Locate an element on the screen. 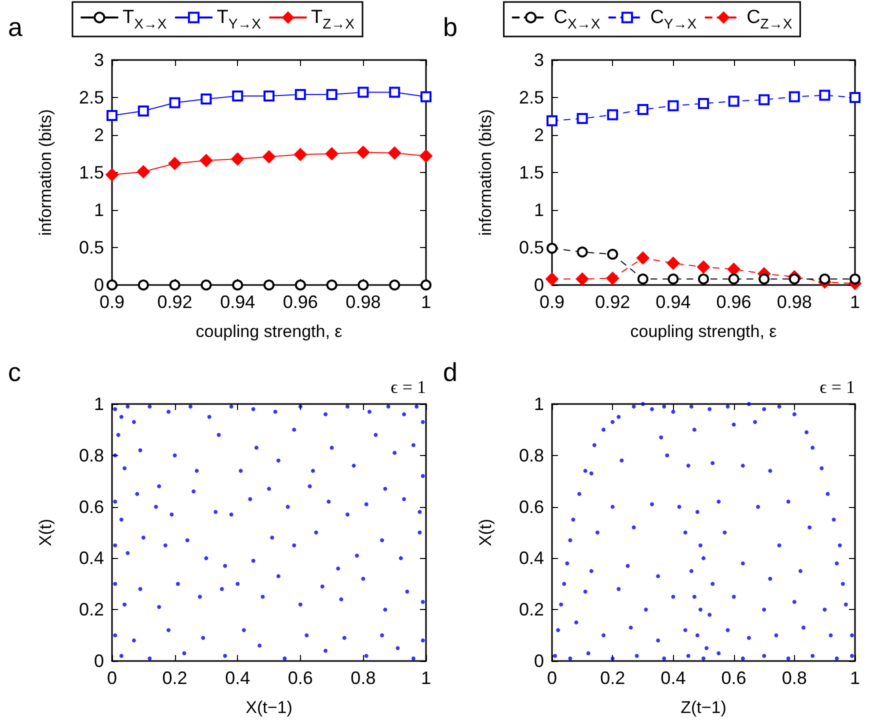 This screenshot has height=727, width=869. x-axis-title: Z(t−1) is located at coordinates (703, 707).